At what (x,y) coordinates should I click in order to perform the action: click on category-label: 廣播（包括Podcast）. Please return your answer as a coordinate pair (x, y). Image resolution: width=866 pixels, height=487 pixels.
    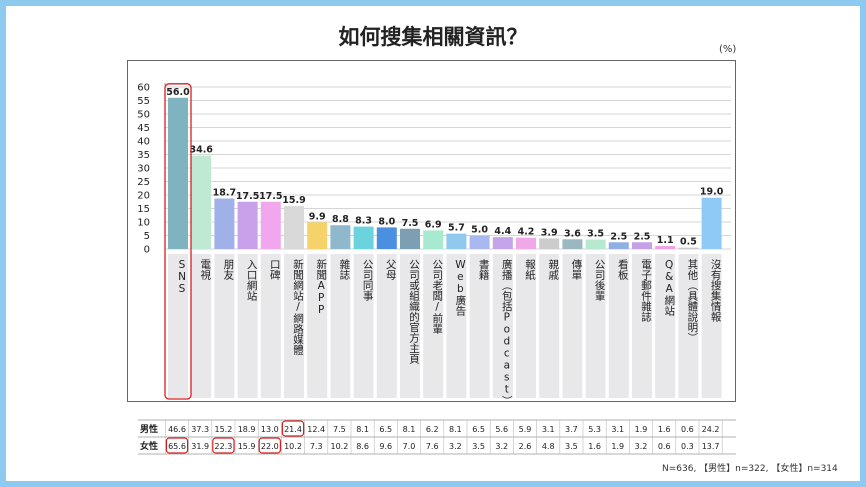
    Looking at the image, I should click on (507, 330).